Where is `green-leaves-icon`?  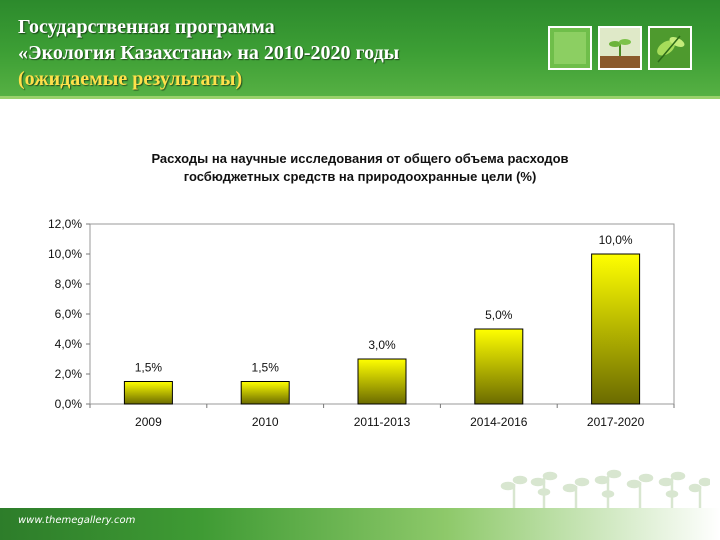
green-leaves-icon is located at coordinates (670, 48).